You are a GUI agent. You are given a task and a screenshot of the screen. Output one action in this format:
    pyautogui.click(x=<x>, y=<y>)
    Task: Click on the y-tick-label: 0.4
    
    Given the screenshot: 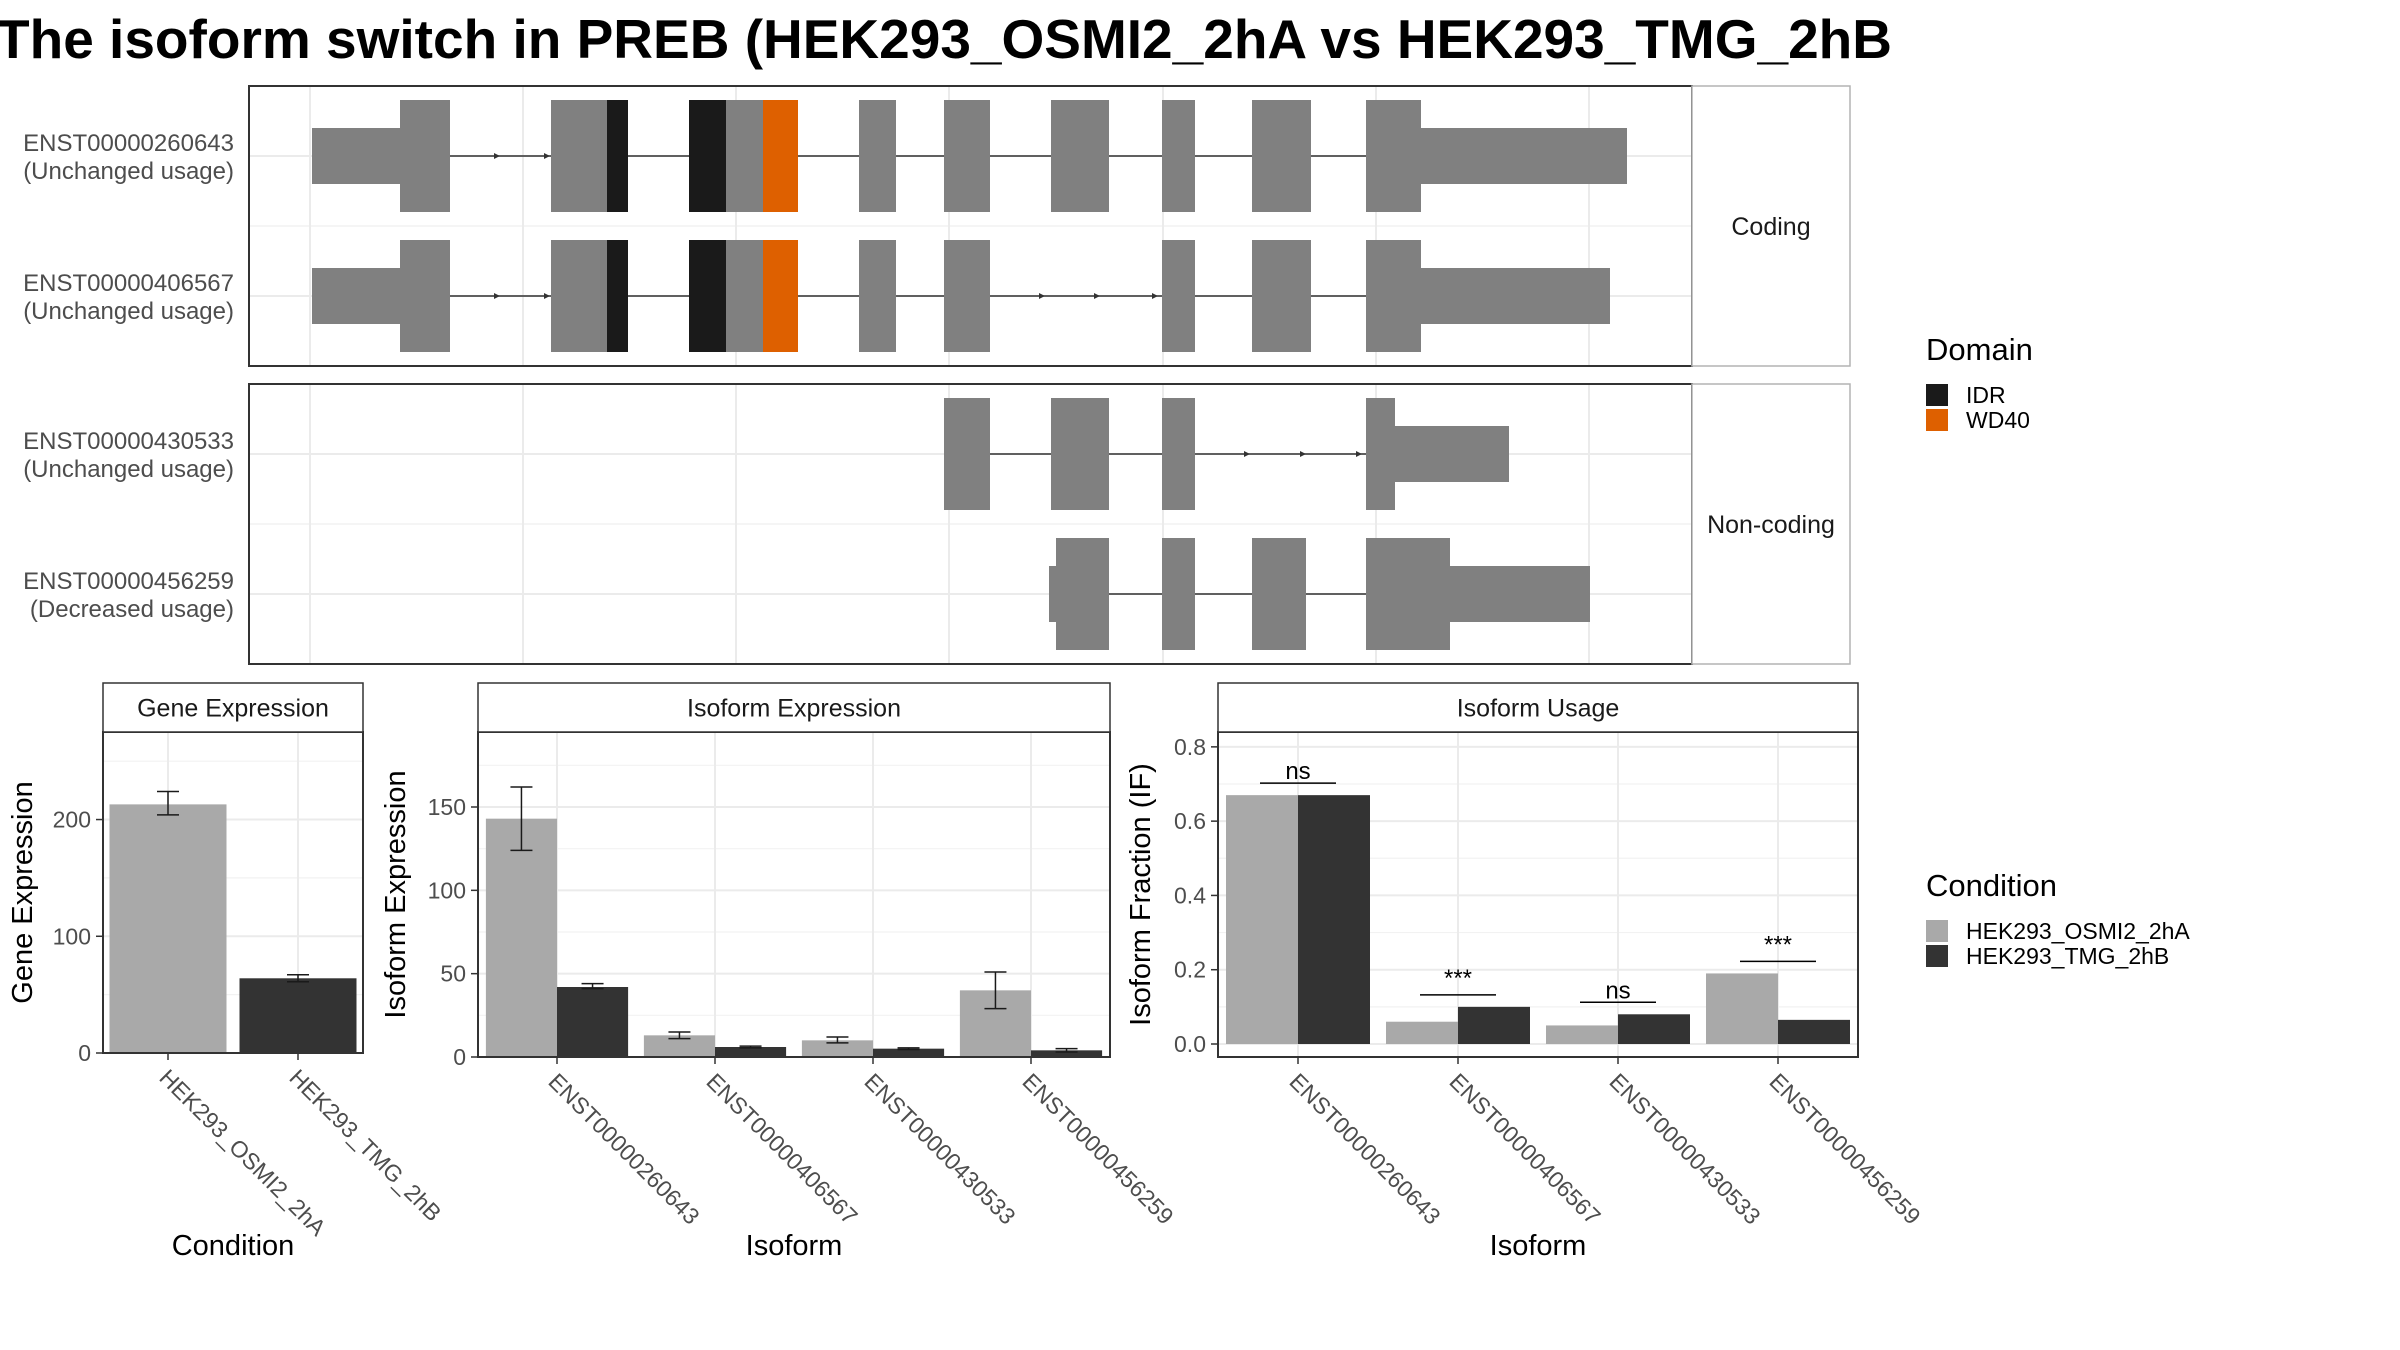 What is the action you would take?
    pyautogui.click(x=1190, y=895)
    